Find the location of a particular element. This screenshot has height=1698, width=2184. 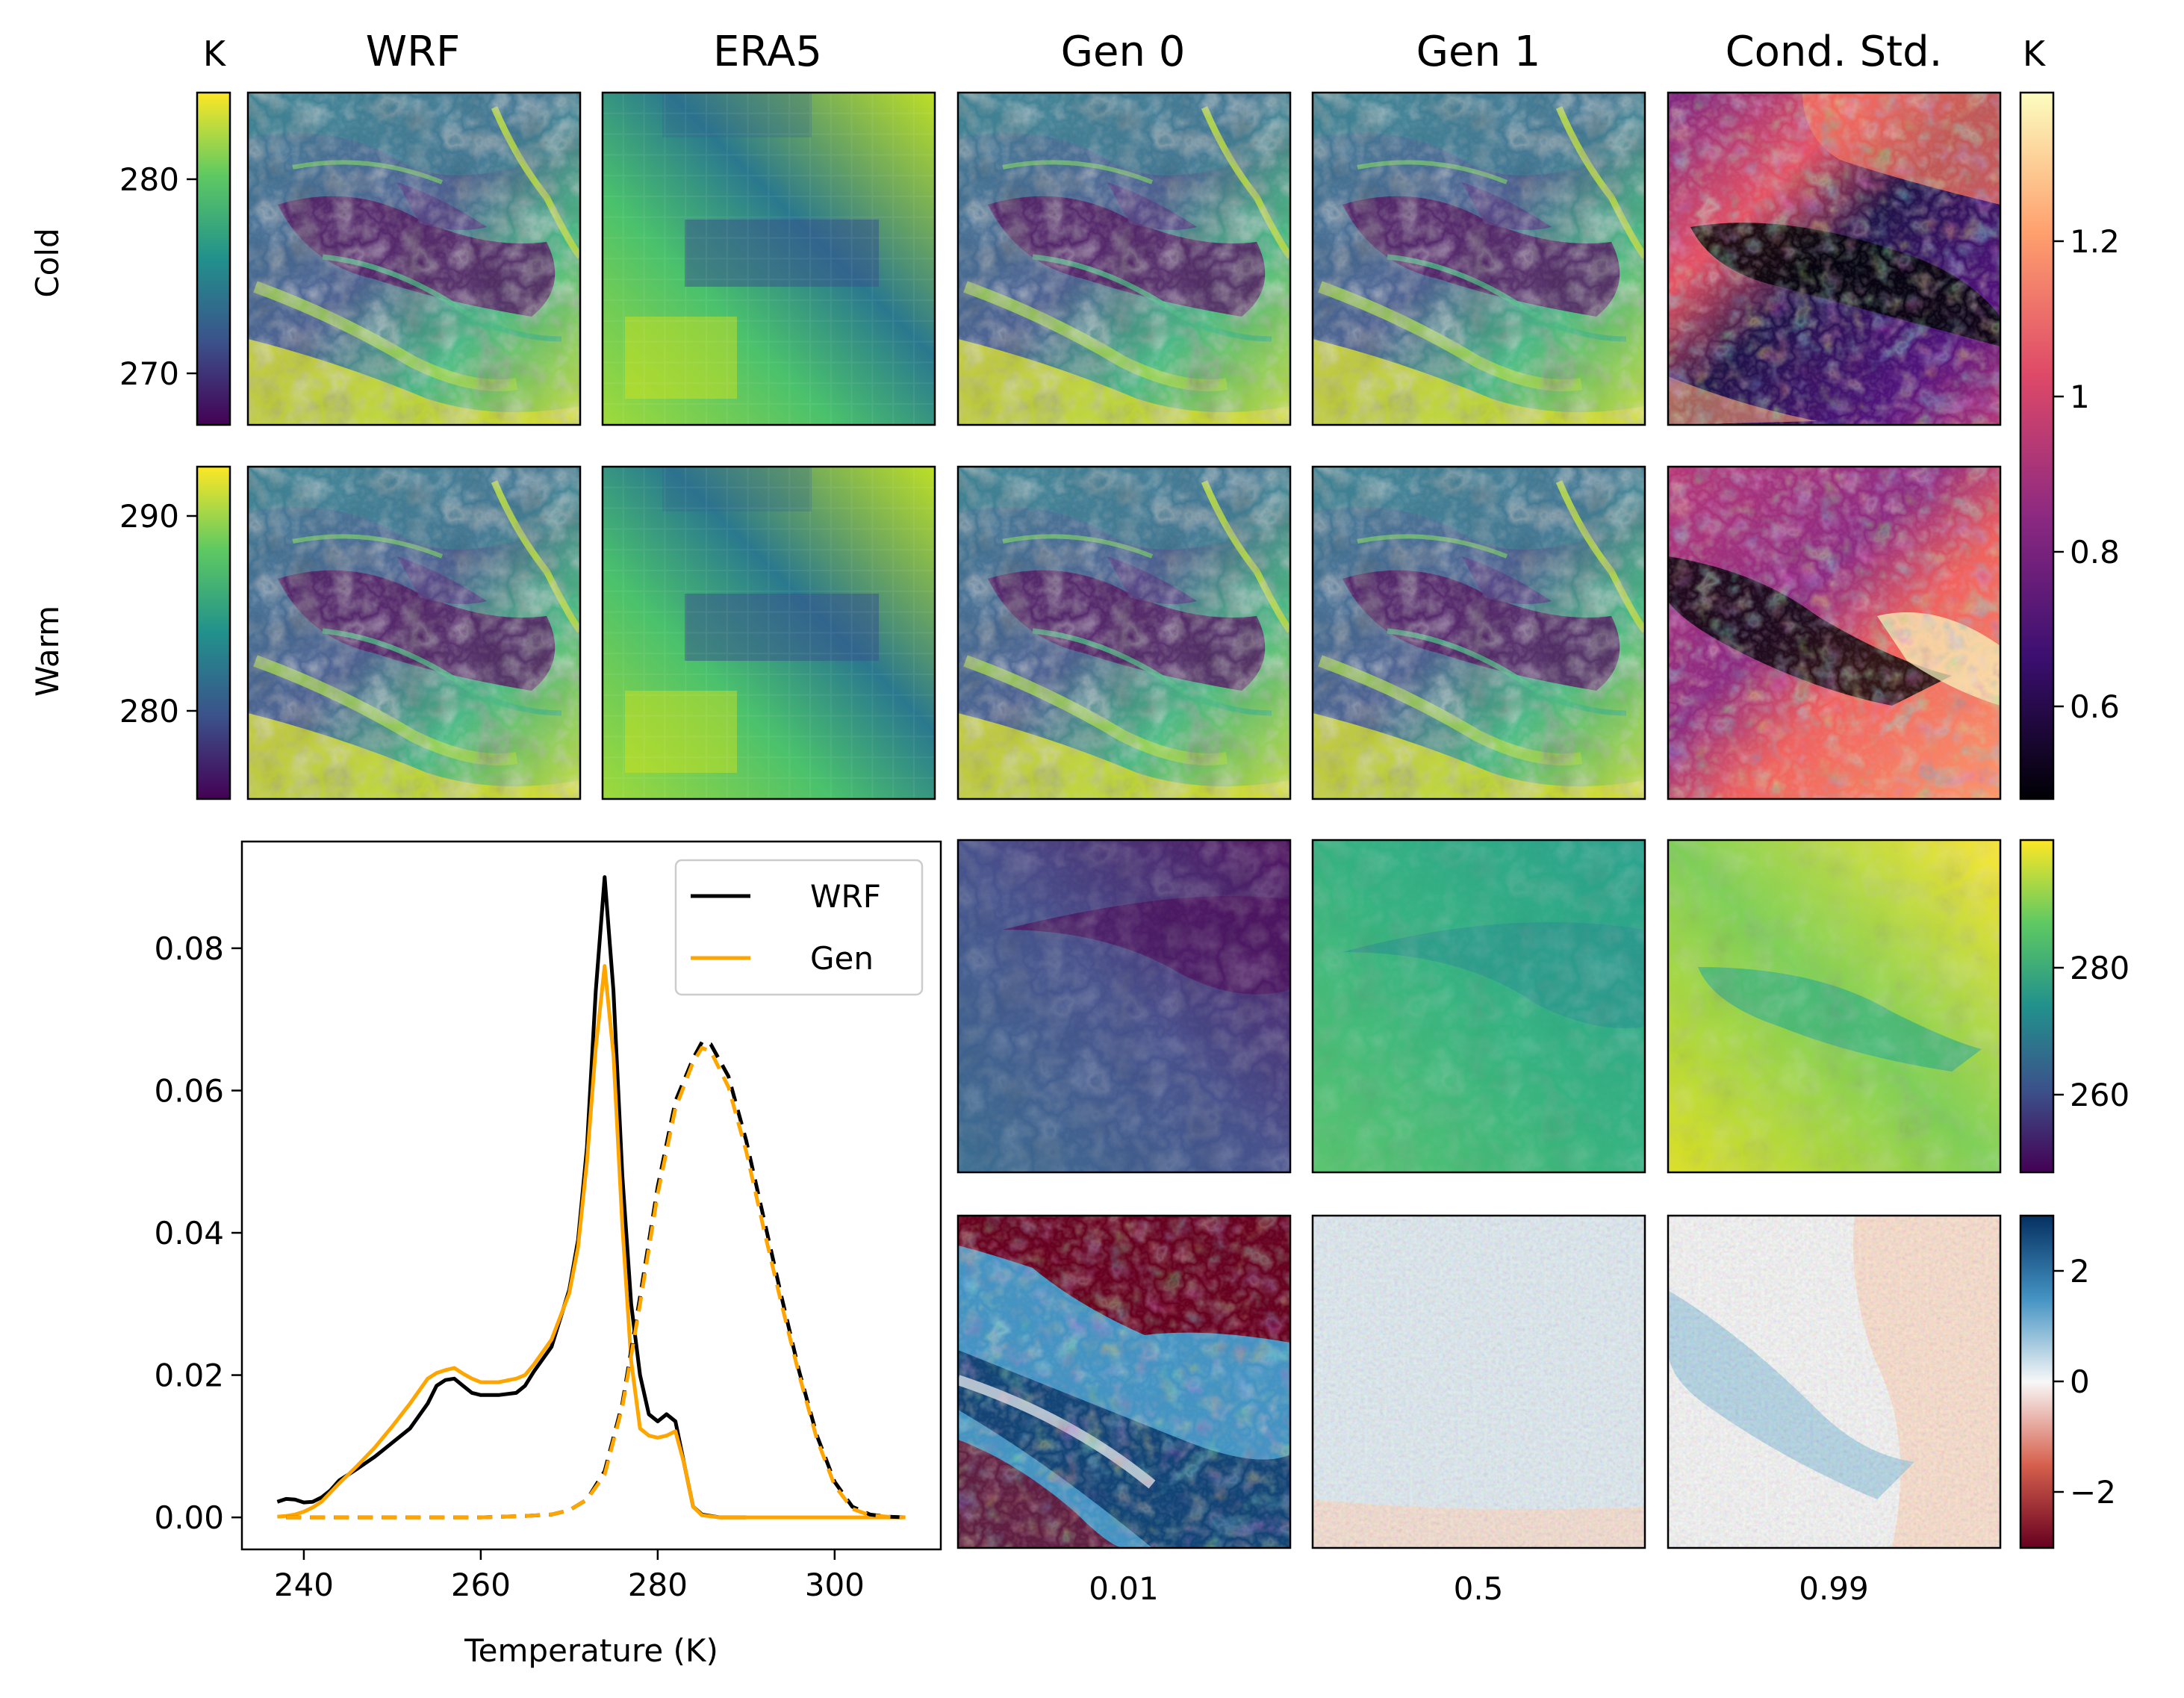

map-warm-cond-std is located at coordinates (1834, 632).